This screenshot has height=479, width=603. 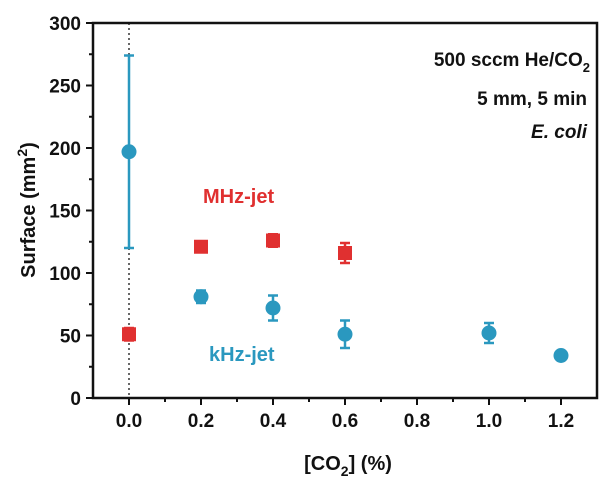 I want to click on x-tick-label: 0.4, so click(x=273, y=421).